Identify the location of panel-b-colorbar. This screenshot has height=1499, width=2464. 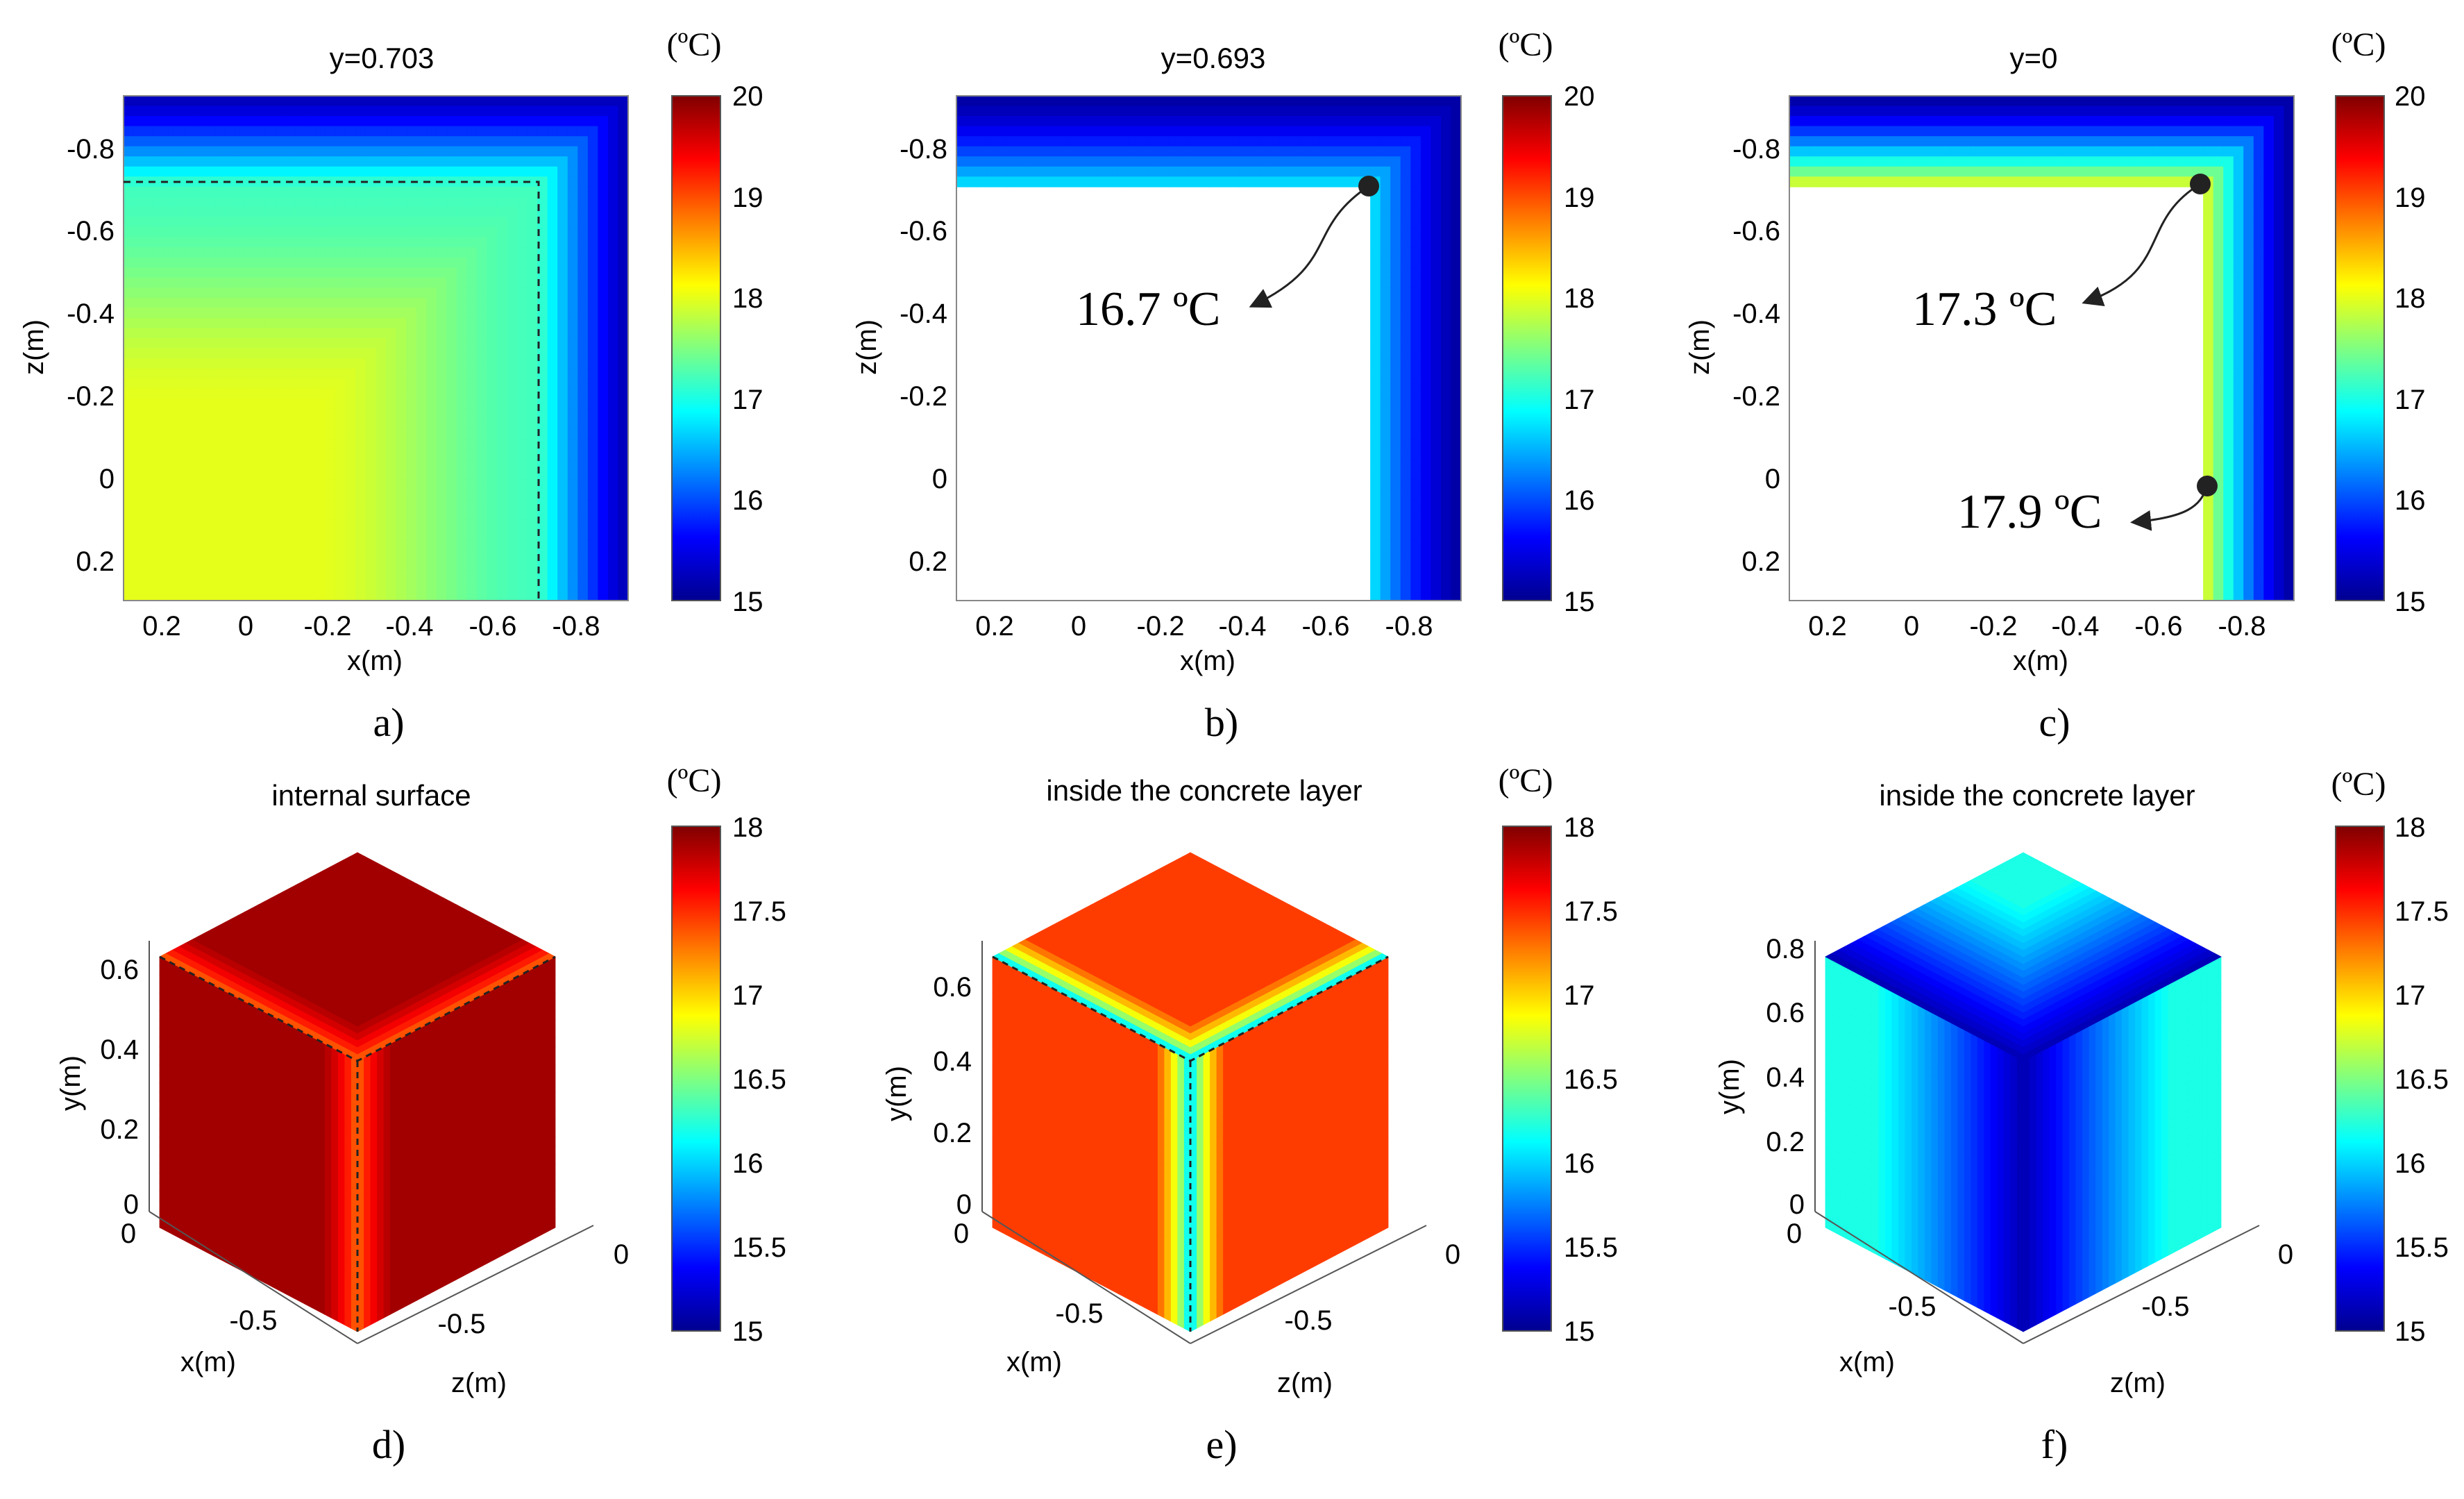
(1527, 348).